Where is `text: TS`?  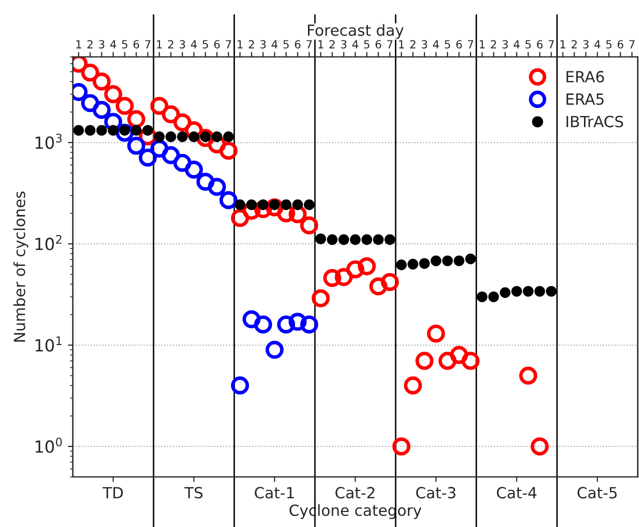
text: TS is located at coordinates (193, 492).